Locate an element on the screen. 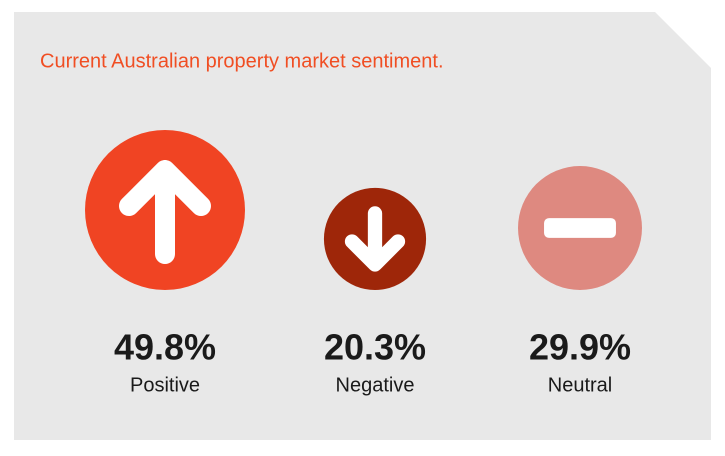 The image size is (725, 456). category-label: Neutral is located at coordinates (580, 385).